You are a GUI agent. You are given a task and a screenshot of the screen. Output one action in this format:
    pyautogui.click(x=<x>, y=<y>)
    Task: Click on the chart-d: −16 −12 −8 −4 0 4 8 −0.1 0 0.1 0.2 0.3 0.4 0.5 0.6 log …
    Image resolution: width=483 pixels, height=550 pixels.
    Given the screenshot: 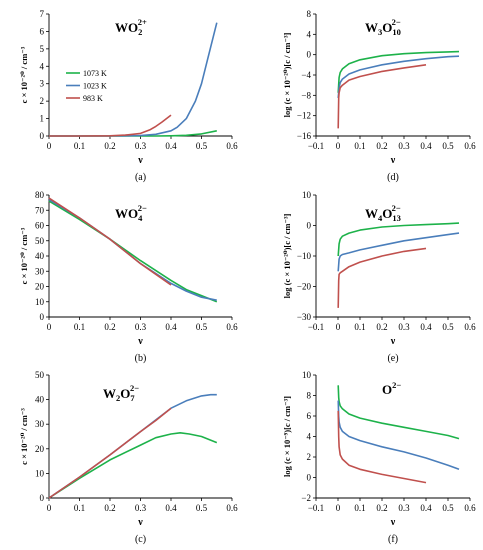 What is the action you would take?
    pyautogui.click(x=379, y=96)
    